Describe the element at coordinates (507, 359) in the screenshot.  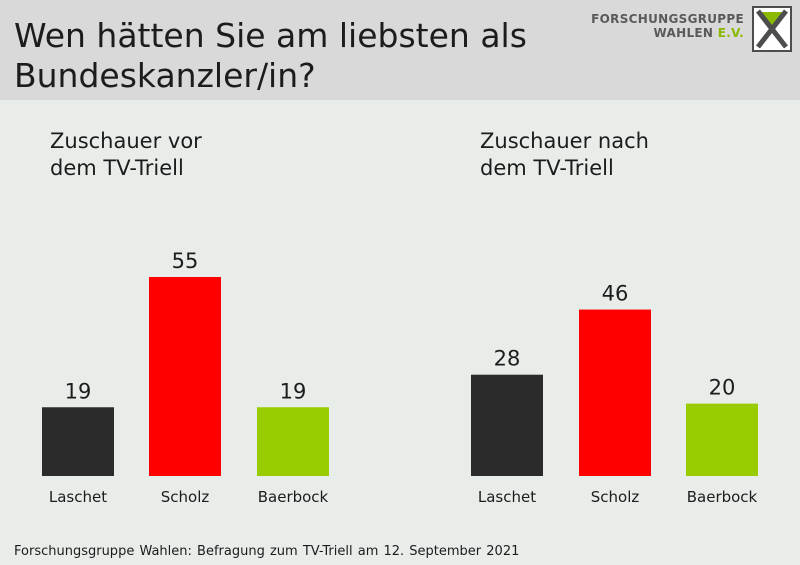
I see `value-label: 28` at that location.